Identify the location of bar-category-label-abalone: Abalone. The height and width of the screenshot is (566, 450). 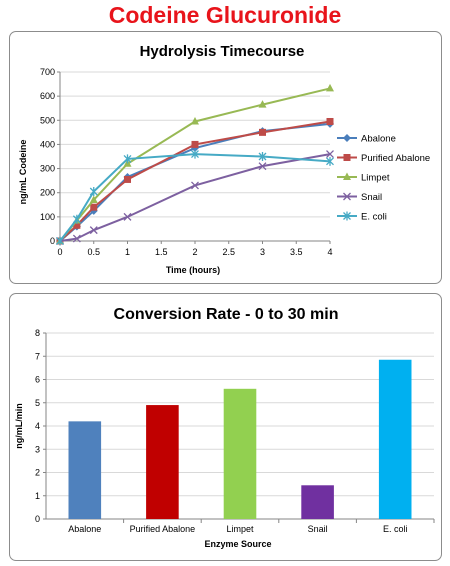
(84, 529).